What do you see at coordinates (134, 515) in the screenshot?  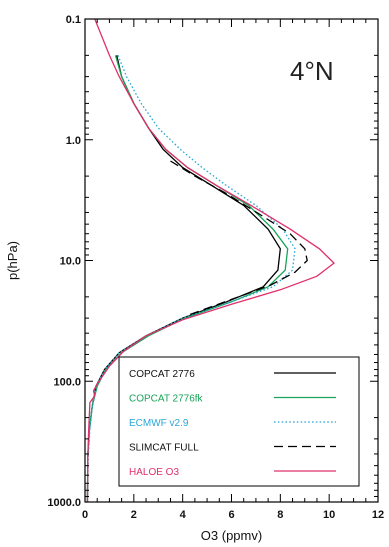 I see `x-tick-label: 2` at bounding box center [134, 515].